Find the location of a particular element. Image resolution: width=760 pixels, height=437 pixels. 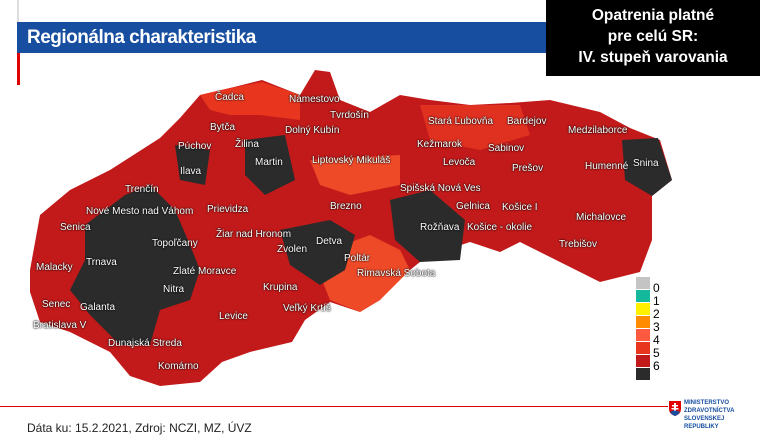

region-level4 is located at coordinates (355, 175).